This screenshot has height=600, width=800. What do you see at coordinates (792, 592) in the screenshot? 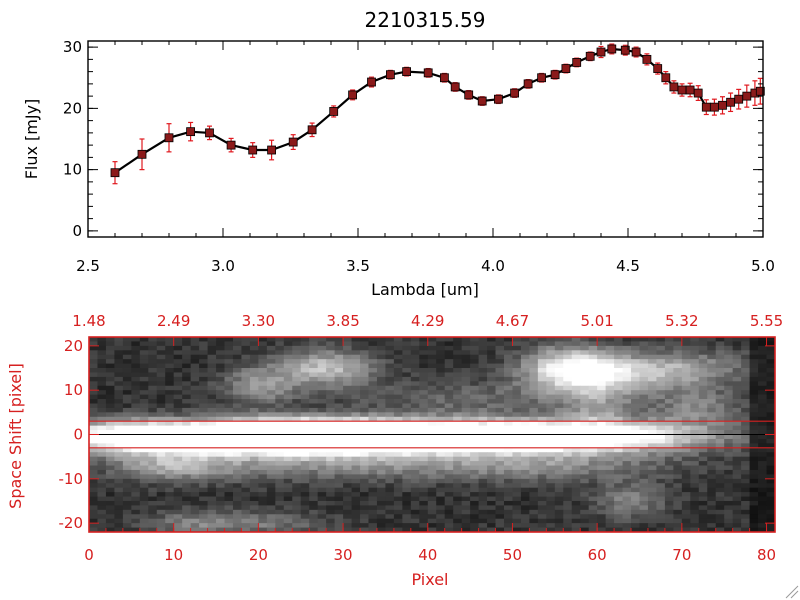
I see `resize-grip-icon` at bounding box center [792, 592].